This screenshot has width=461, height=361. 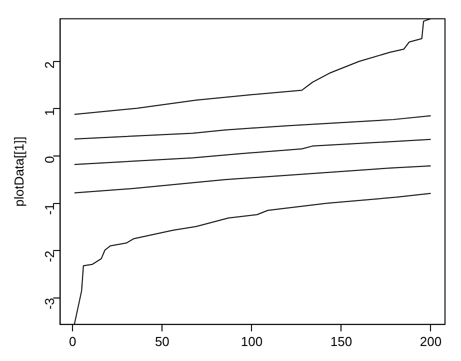 I want to click on x-tick-label: 100, so click(x=251, y=341).